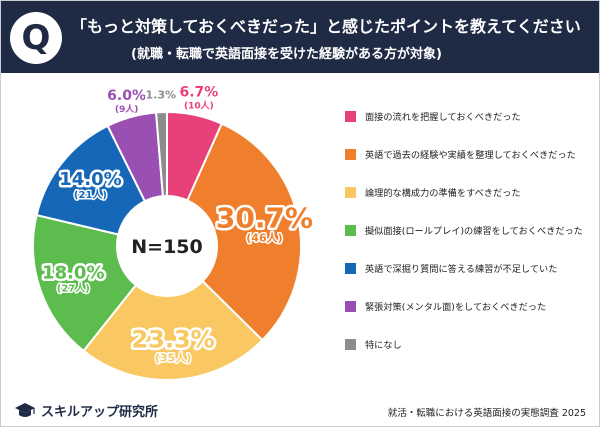 The height and width of the screenshot is (427, 600). I want to click on legend-item-6: 緊張対策(メンタル面)をしておくべきだった, so click(445, 306).